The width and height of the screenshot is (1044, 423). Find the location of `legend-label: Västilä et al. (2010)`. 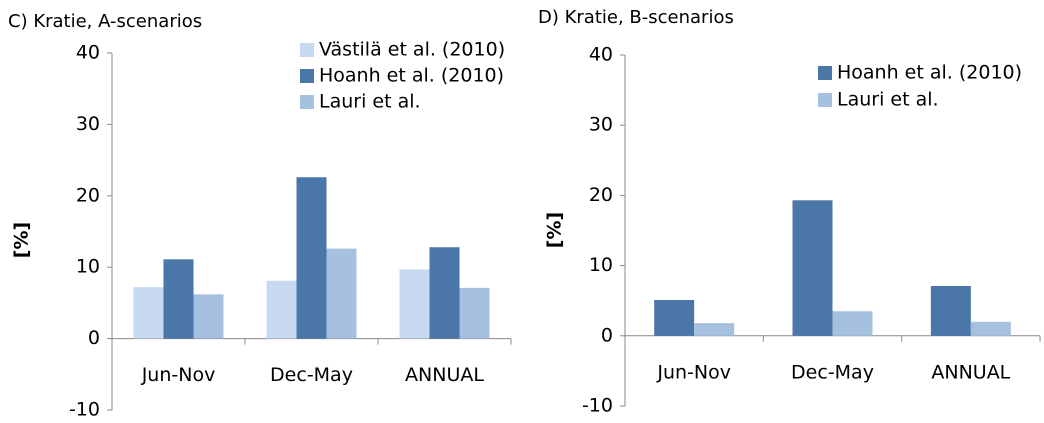

legend-label: Västilä et al. (2010) is located at coordinates (412, 50).